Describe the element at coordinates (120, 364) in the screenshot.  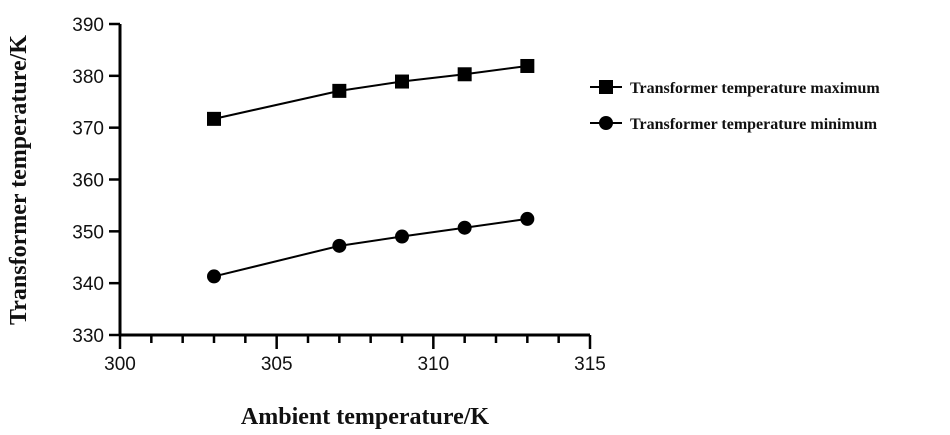
I see `x-tick-label: 300` at that location.